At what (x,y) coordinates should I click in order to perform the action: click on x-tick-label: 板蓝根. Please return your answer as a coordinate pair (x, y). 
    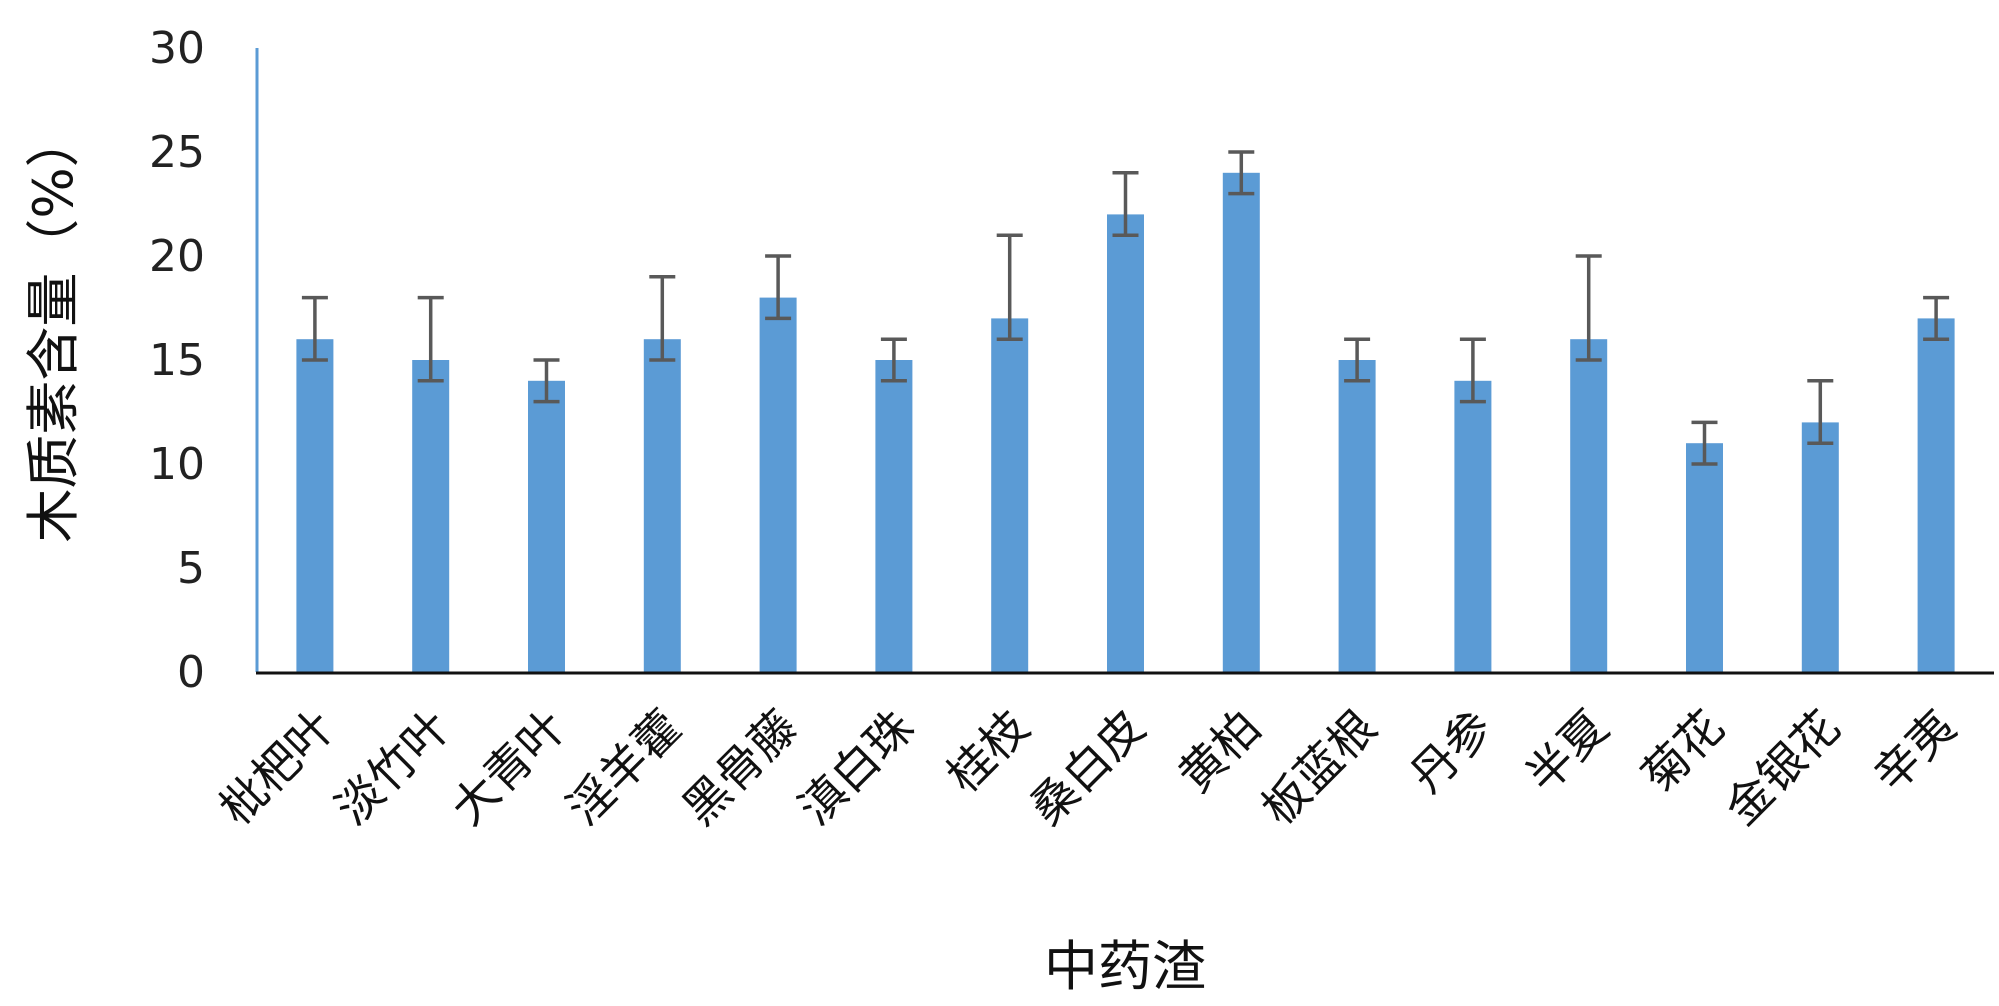
    Looking at the image, I should click on (1319, 768).